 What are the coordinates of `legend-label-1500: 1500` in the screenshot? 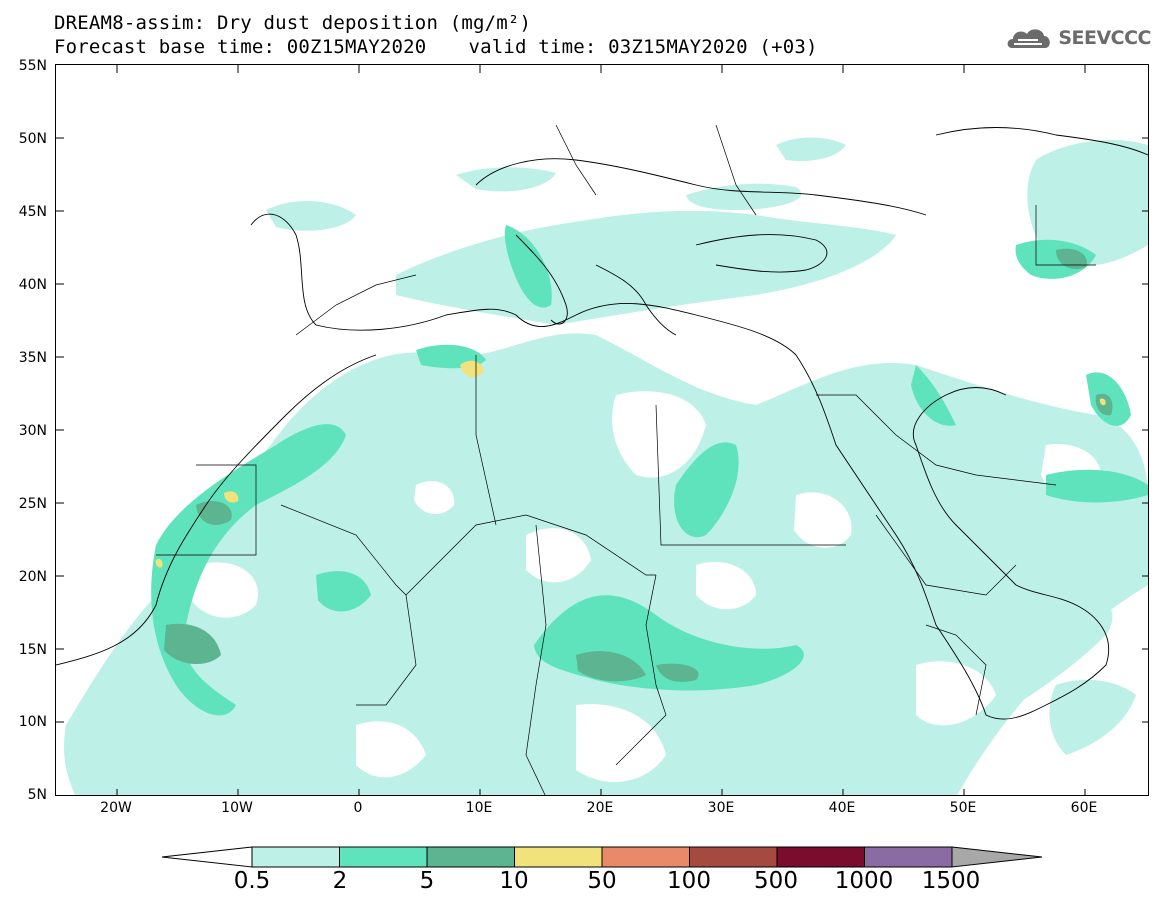 It's located at (951, 881).